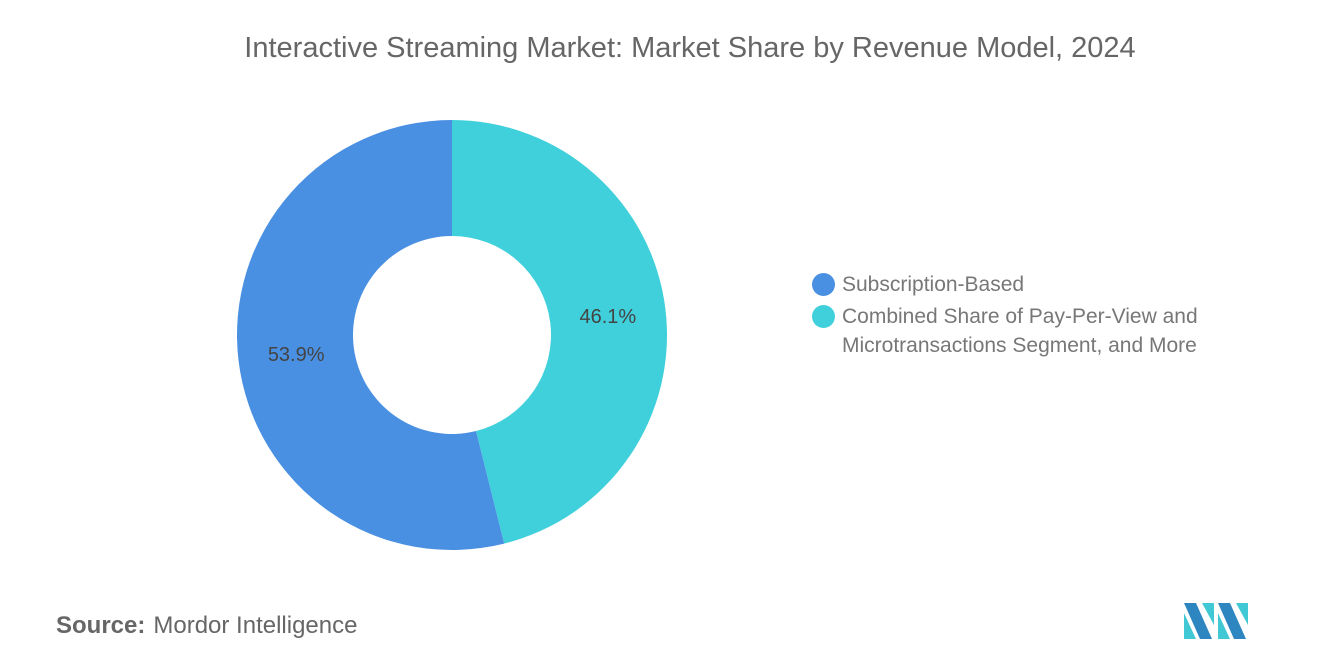 The height and width of the screenshot is (665, 1320). I want to click on source: Source: Mordor Intelligence, so click(206, 626).